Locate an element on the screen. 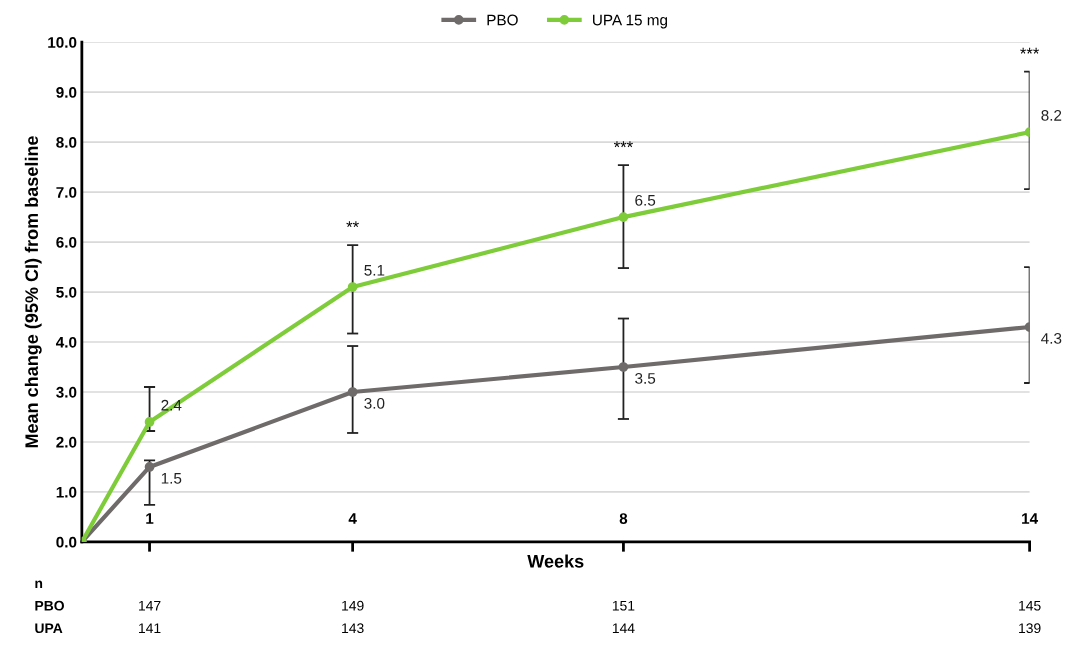 Image resolution: width=1077 pixels, height=649 pixels. text: 143 is located at coordinates (353, 628).